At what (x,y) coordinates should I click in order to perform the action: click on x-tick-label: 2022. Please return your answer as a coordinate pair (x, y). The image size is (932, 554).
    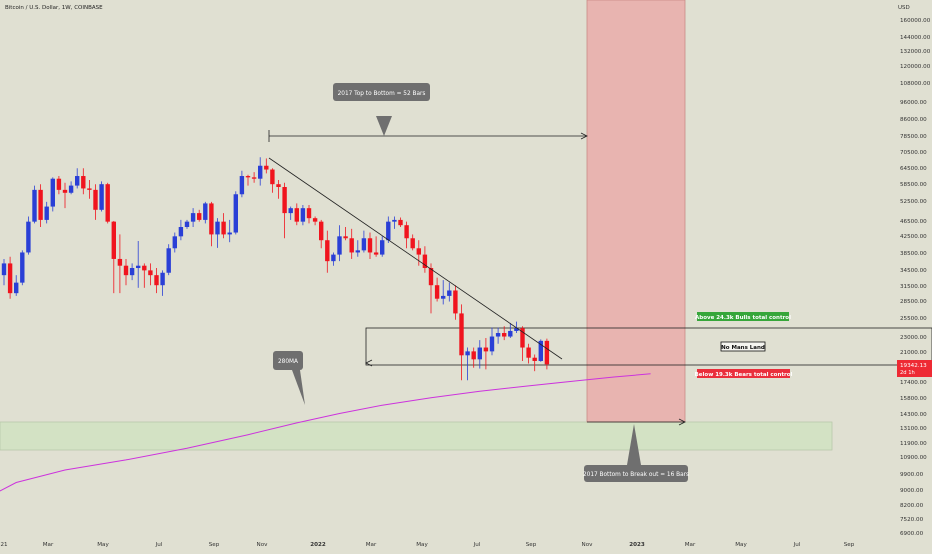
    Looking at the image, I should click on (318, 545).